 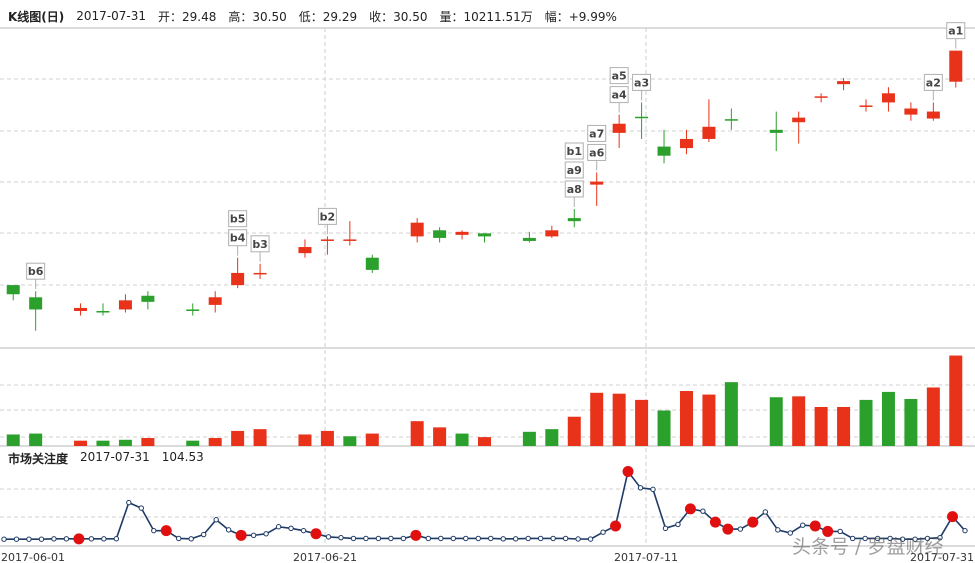 I want to click on watermark: 头条号 / 罗盘财经, so click(x=868, y=547).